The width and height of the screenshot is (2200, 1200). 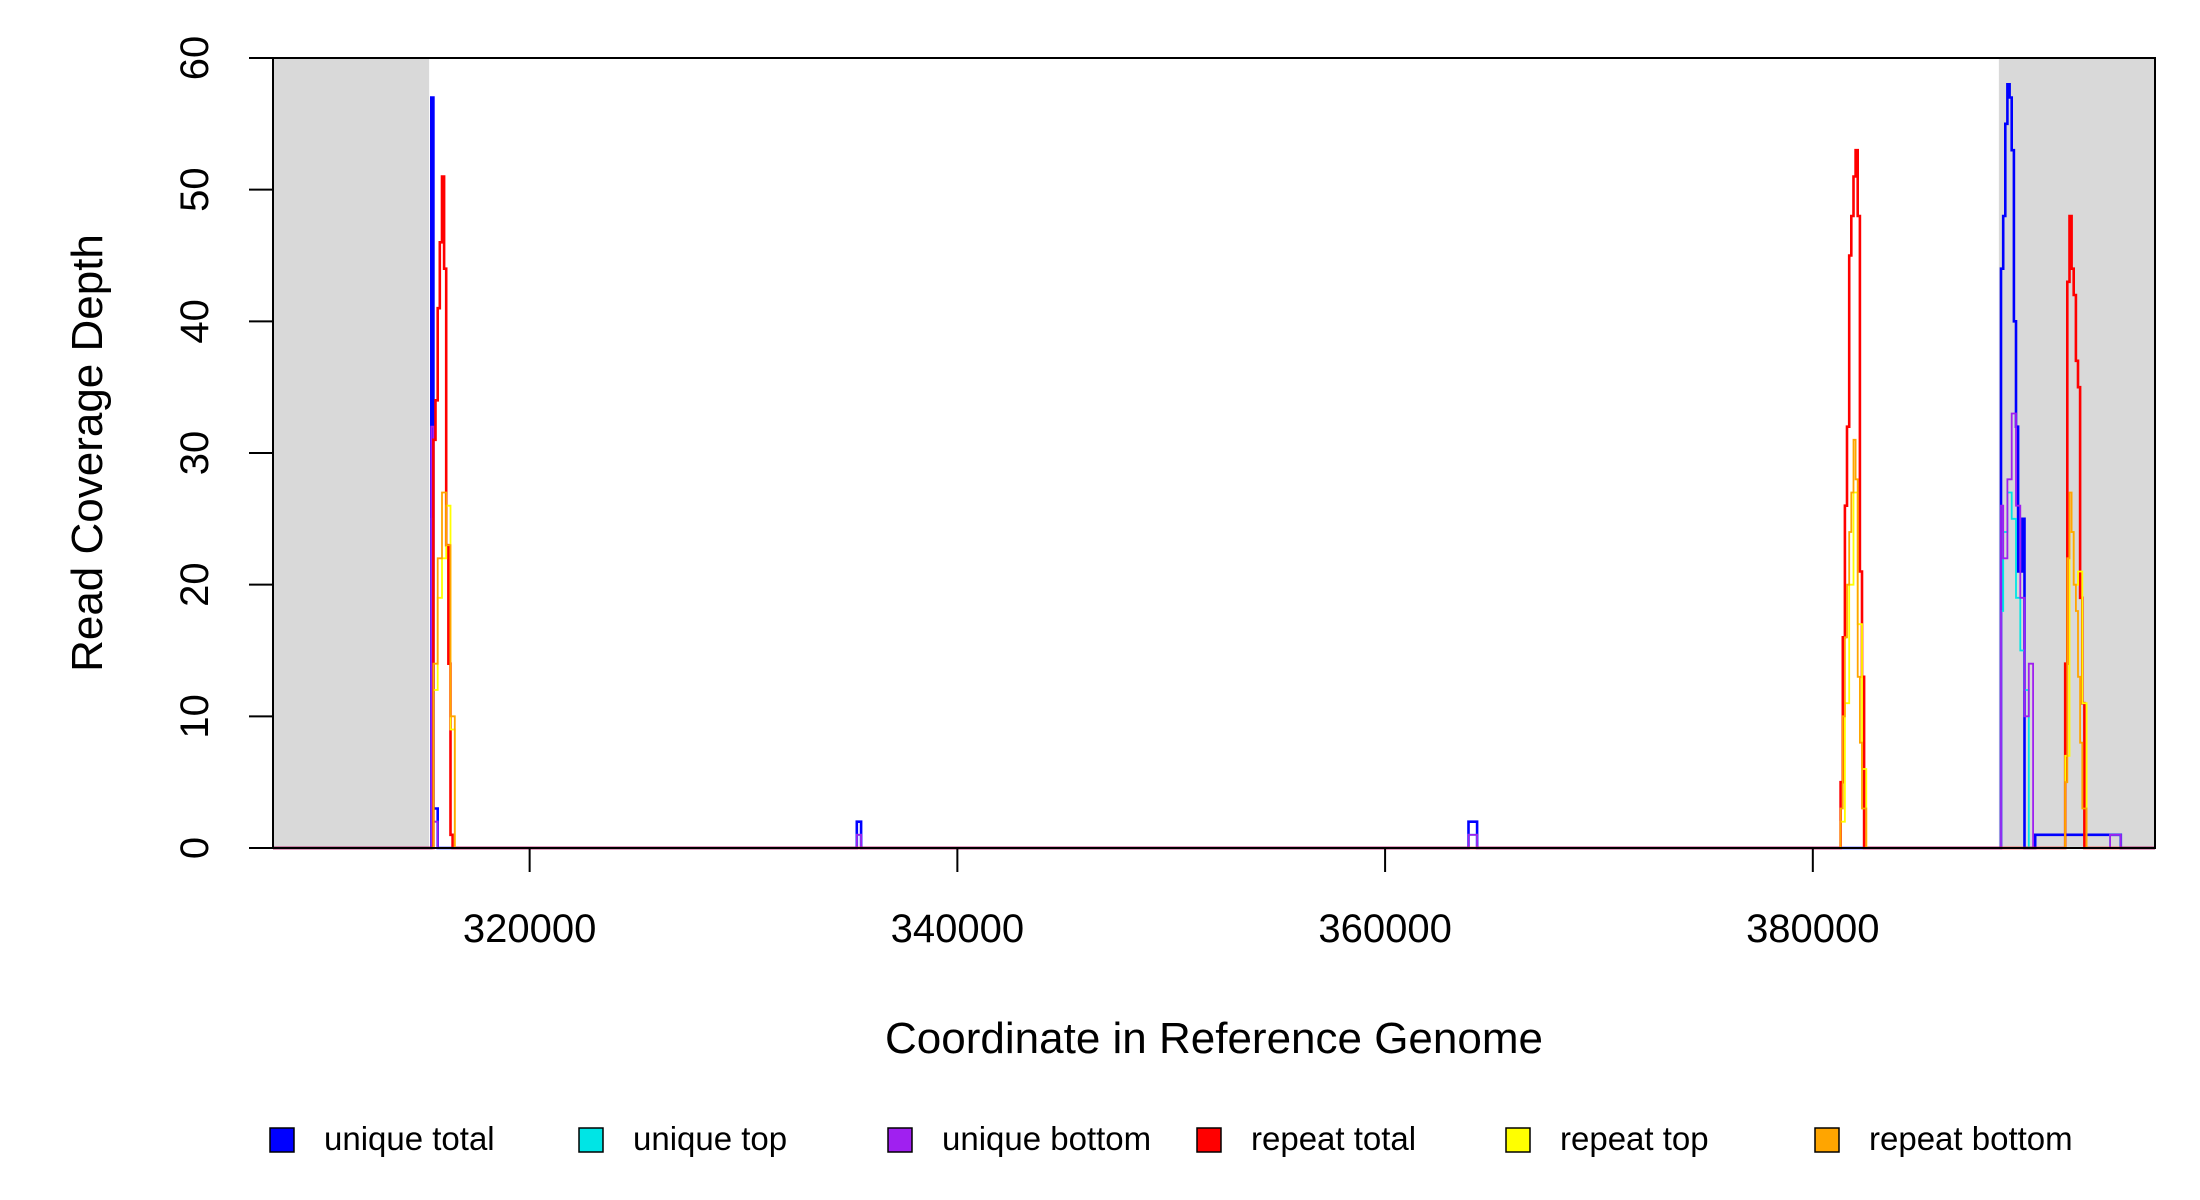 What do you see at coordinates (1812, 929) in the screenshot?
I see `x-tick-label: 380000` at bounding box center [1812, 929].